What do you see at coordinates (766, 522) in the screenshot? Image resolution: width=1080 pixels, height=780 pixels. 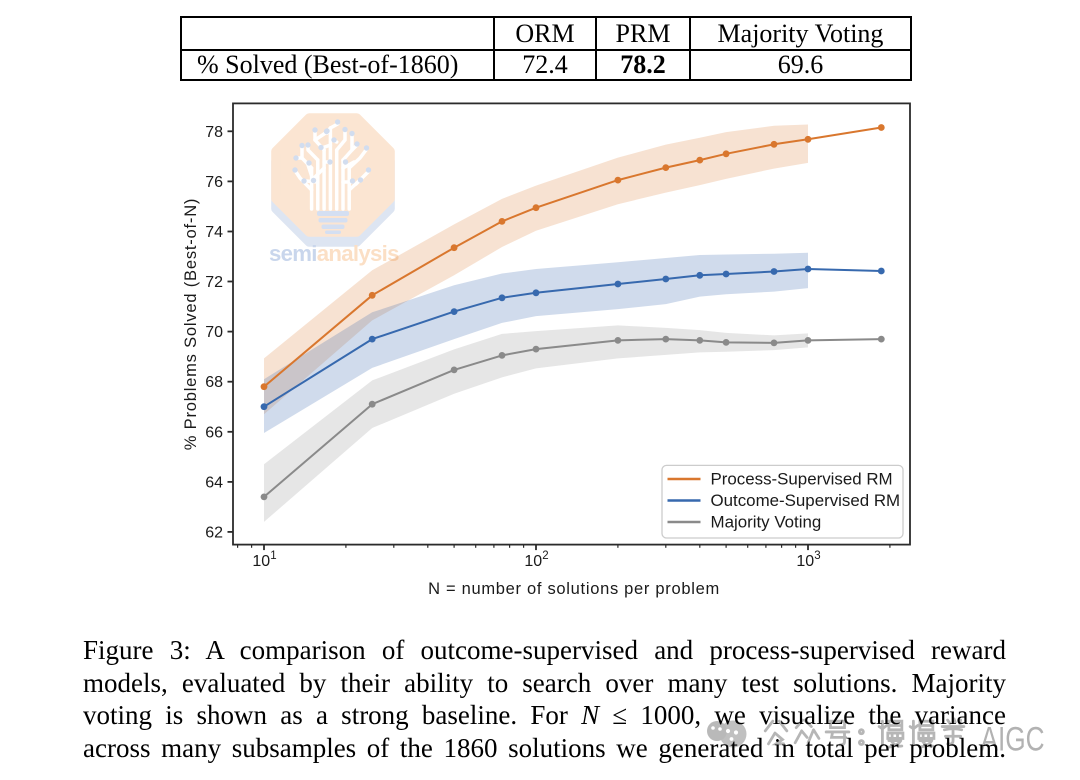 I see `svg-text: Majority Voting` at bounding box center [766, 522].